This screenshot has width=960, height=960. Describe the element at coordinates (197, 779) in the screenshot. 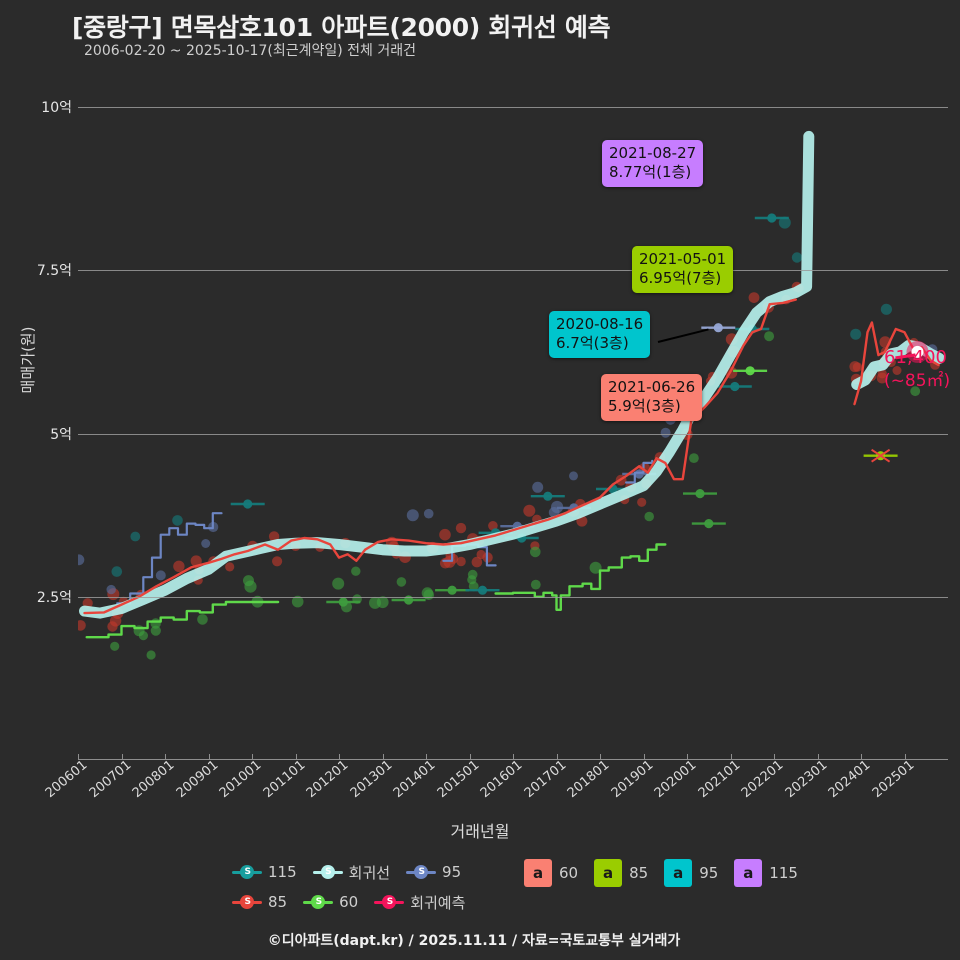

I see `x-tick-label: 200901` at that location.